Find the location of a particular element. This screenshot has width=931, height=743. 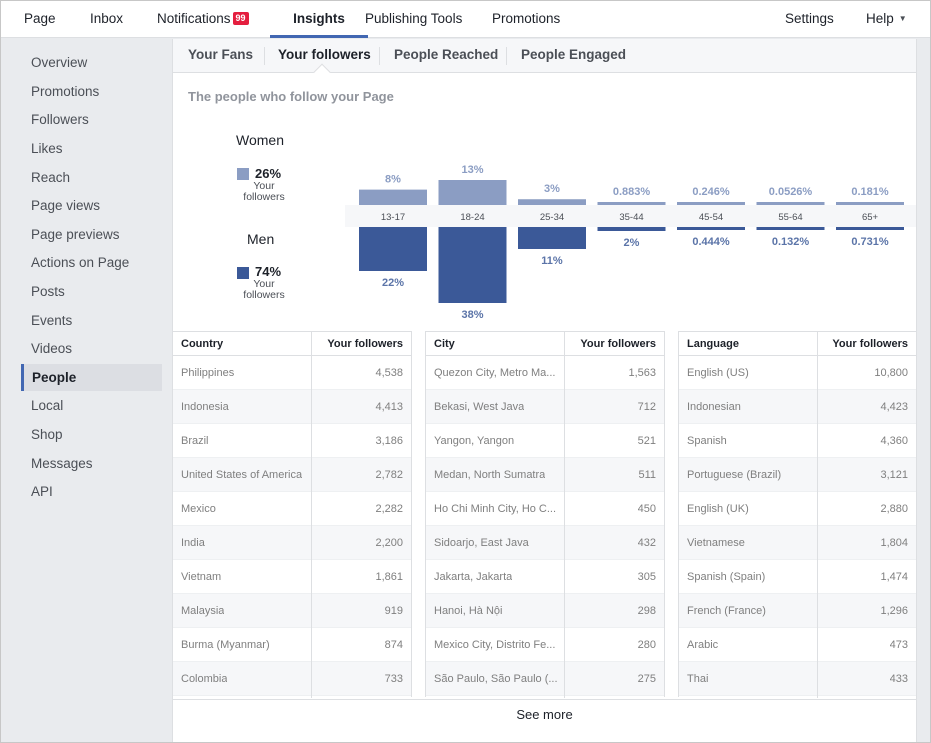

row-name: Vietnam is located at coordinates (201, 577).